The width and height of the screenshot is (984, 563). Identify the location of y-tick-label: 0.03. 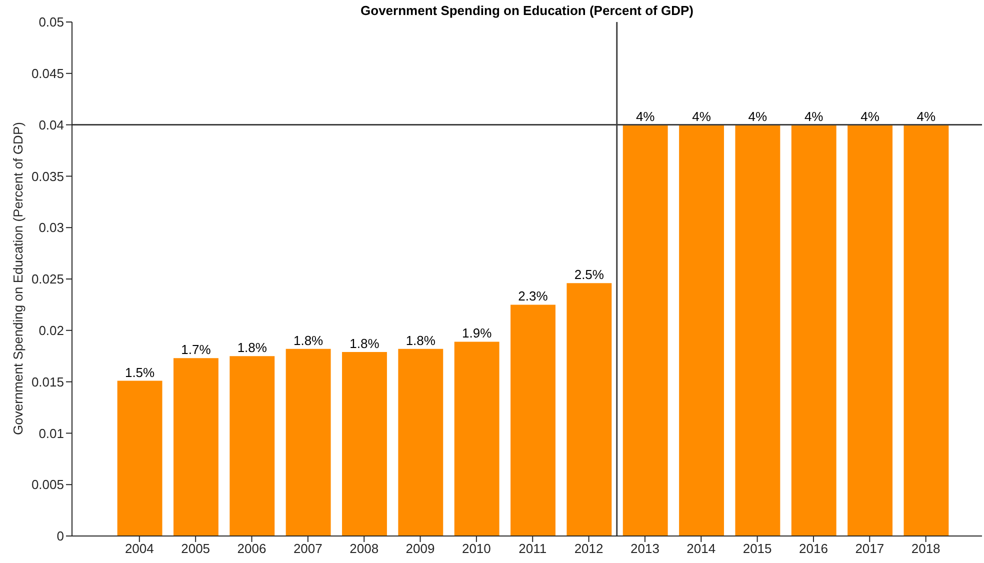
(51, 228).